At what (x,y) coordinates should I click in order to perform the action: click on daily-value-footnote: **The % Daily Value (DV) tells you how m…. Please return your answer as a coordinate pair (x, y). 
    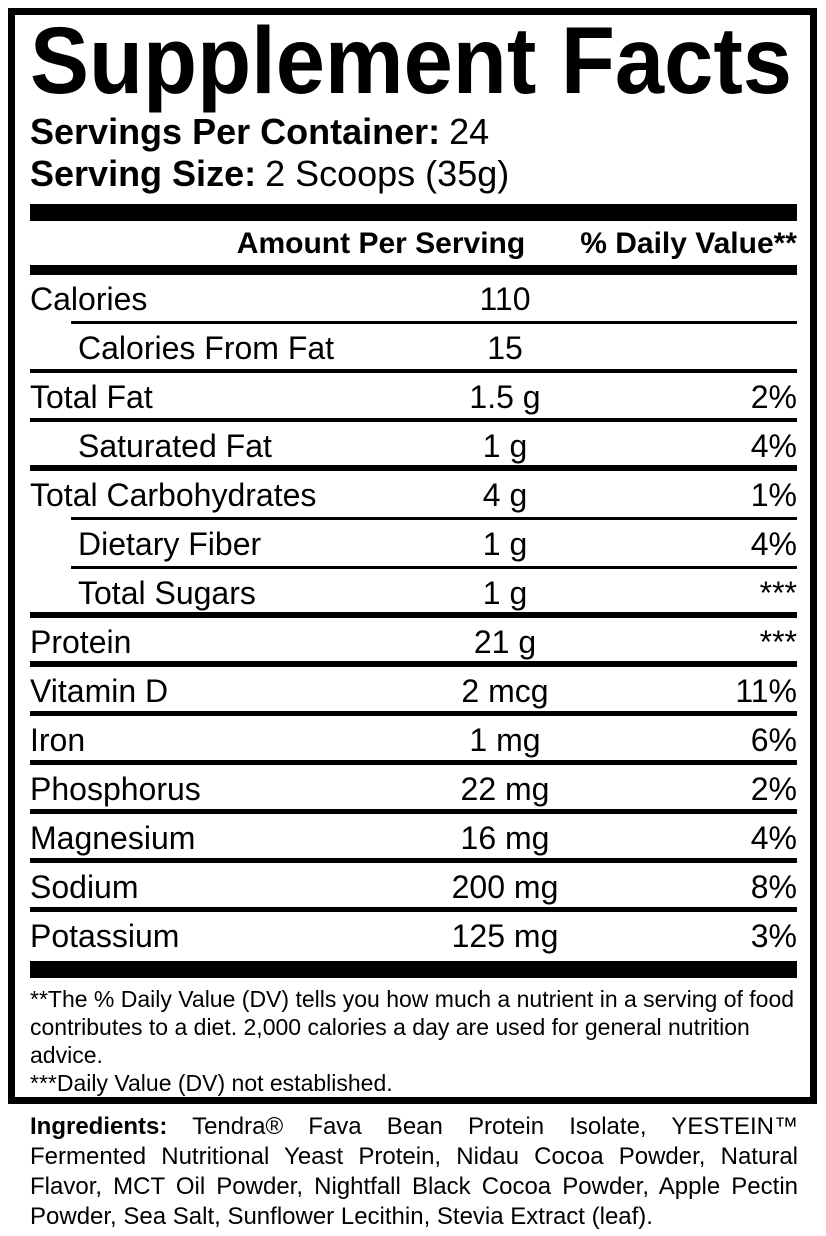
    Looking at the image, I should click on (412, 1027).